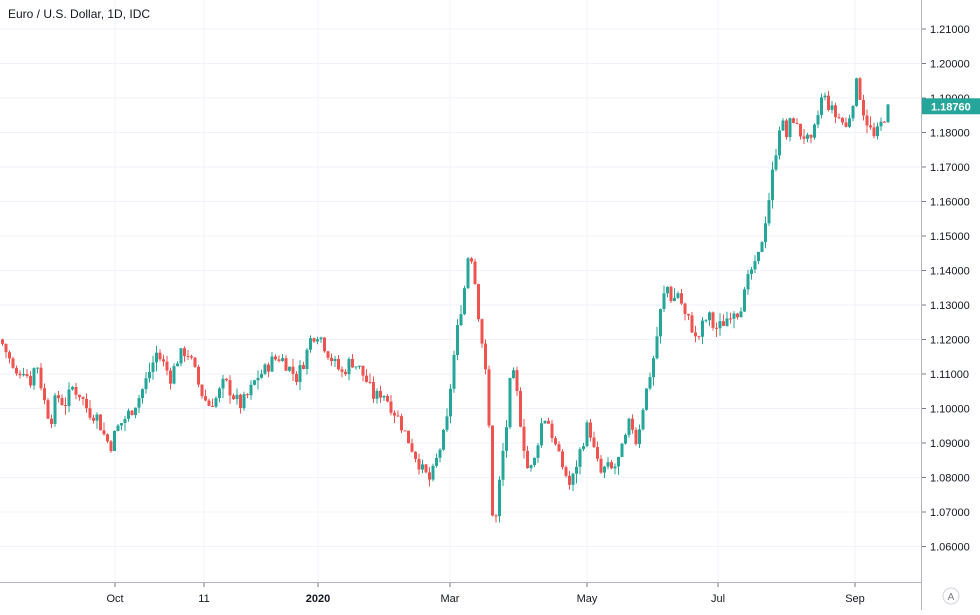 Image resolution: width=980 pixels, height=615 pixels. Describe the element at coordinates (950, 444) in the screenshot. I see `y-tick-label: 1.09000` at that location.